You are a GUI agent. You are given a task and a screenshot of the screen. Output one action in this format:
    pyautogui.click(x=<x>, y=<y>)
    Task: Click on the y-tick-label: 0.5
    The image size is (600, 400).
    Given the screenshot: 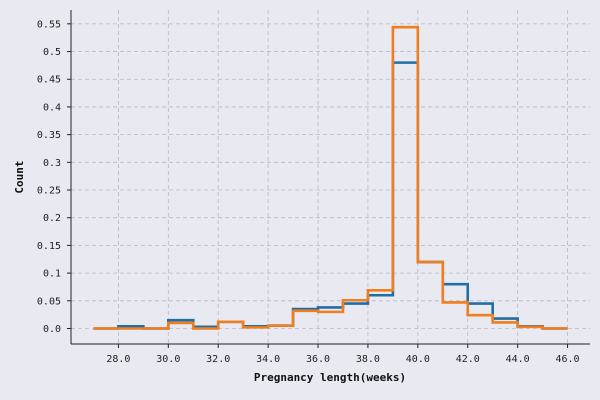 What is the action you would take?
    pyautogui.click(x=52, y=52)
    